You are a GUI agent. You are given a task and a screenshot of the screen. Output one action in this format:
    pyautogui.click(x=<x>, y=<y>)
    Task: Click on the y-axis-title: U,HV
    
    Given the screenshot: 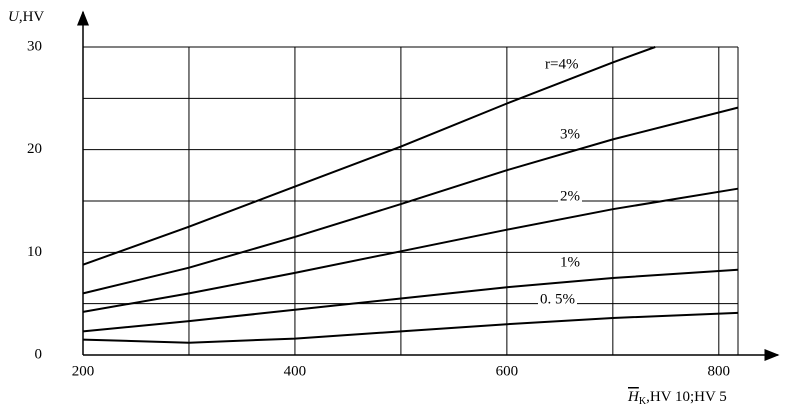 What is the action you would take?
    pyautogui.click(x=26, y=17)
    